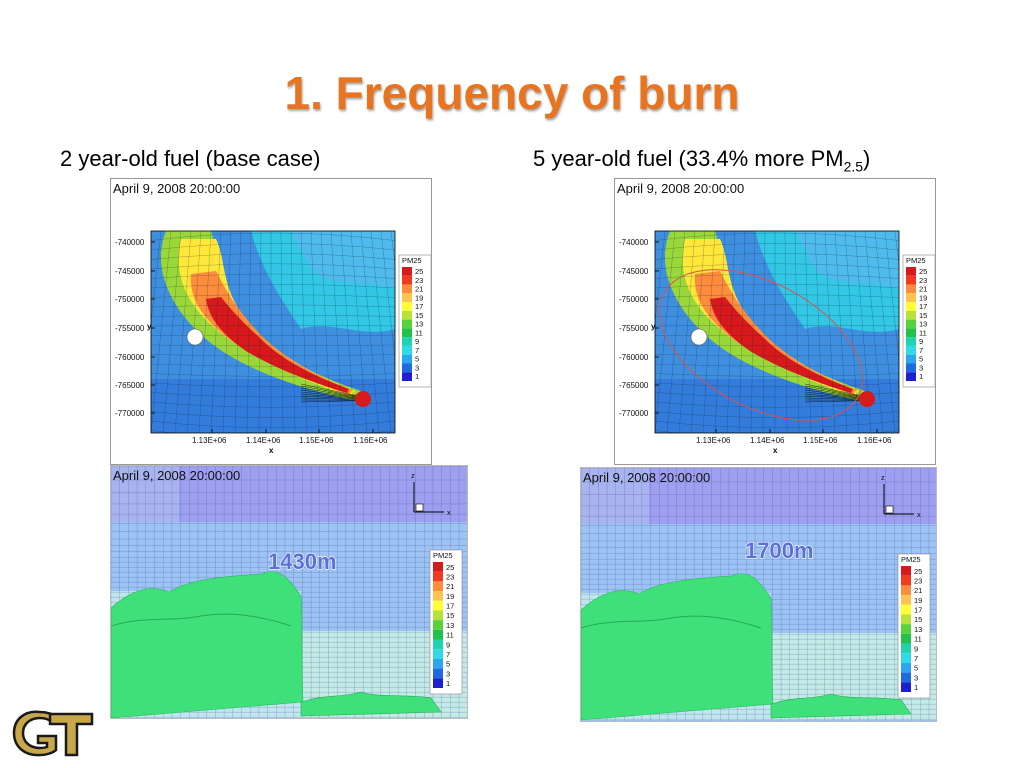 The width and height of the screenshot is (1024, 768). I want to click on axis-z-label: z, so click(883, 477).